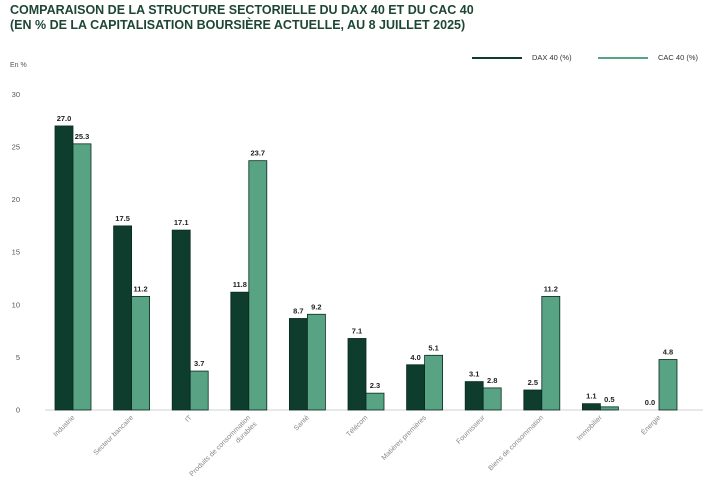  I want to click on data-label: 4.0, so click(415, 357).